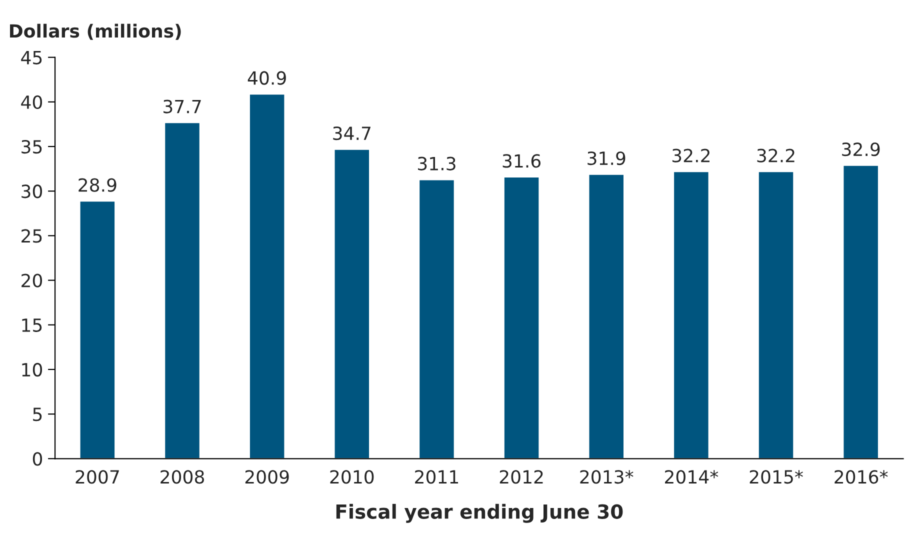 This screenshot has height=546, width=917. What do you see at coordinates (31, 57) in the screenshot?
I see `y-tick-label: 45` at bounding box center [31, 57].